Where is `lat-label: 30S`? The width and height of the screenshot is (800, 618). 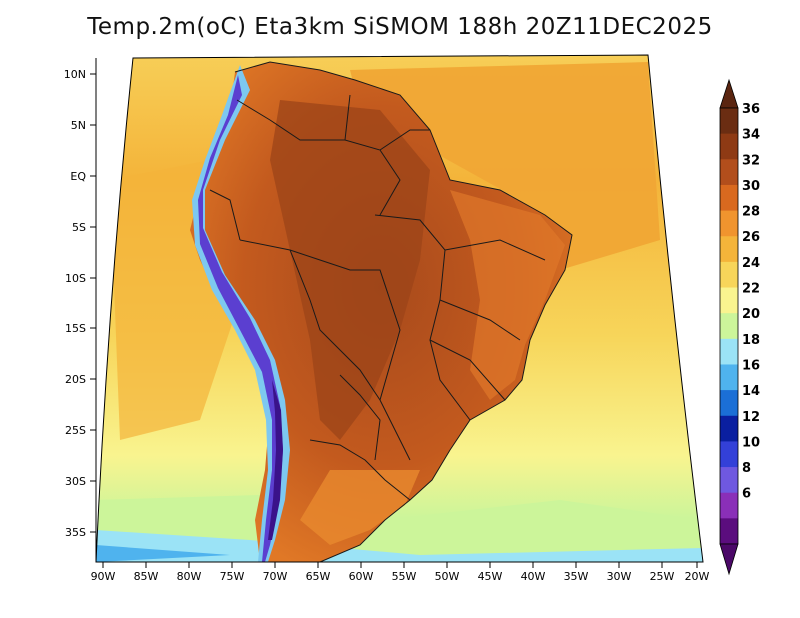
lat-label: 30S is located at coordinates (75, 481).